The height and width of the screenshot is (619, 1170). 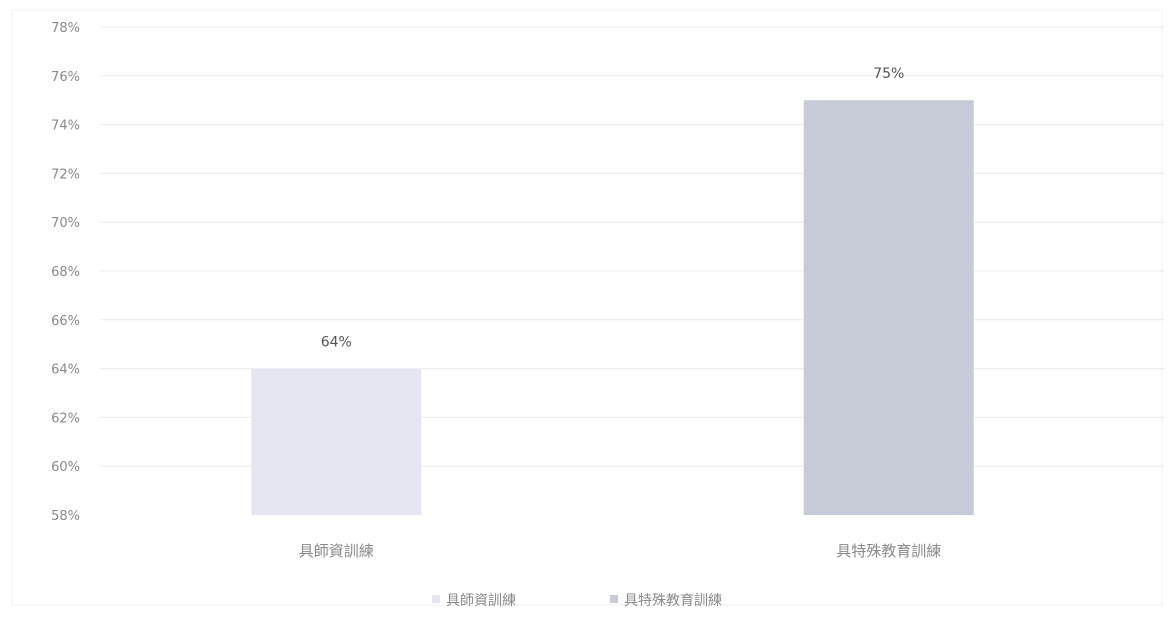 What do you see at coordinates (888, 74) in the screenshot?
I see `data-label: 75%` at bounding box center [888, 74].